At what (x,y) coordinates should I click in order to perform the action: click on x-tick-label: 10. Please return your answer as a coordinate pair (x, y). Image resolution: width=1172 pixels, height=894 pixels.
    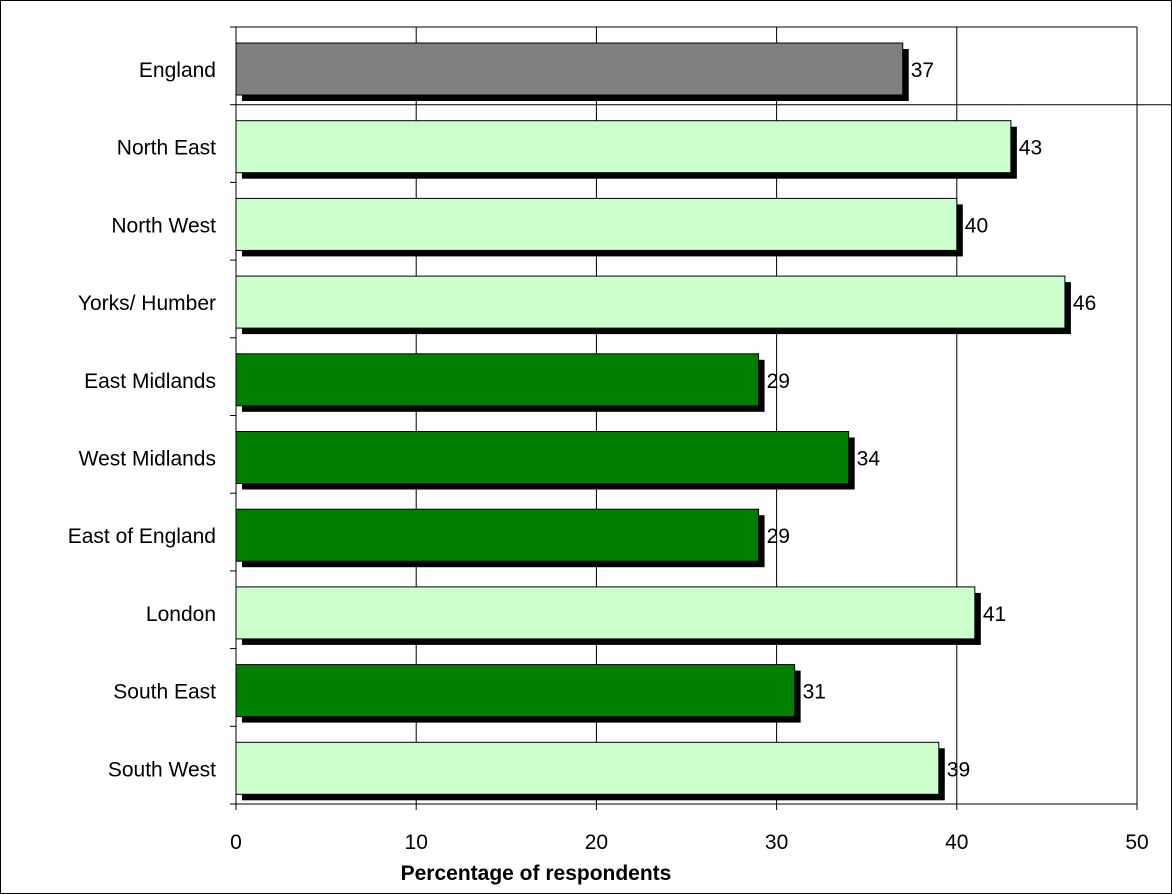
    Looking at the image, I should click on (416, 842).